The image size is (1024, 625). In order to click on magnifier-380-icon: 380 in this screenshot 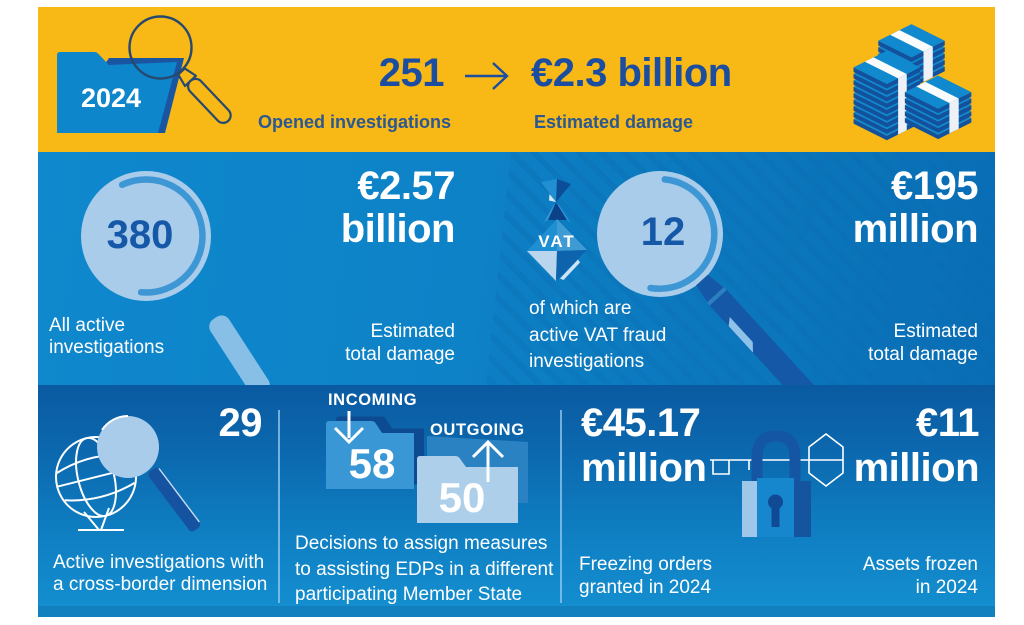, I will do `click(175, 278)`.